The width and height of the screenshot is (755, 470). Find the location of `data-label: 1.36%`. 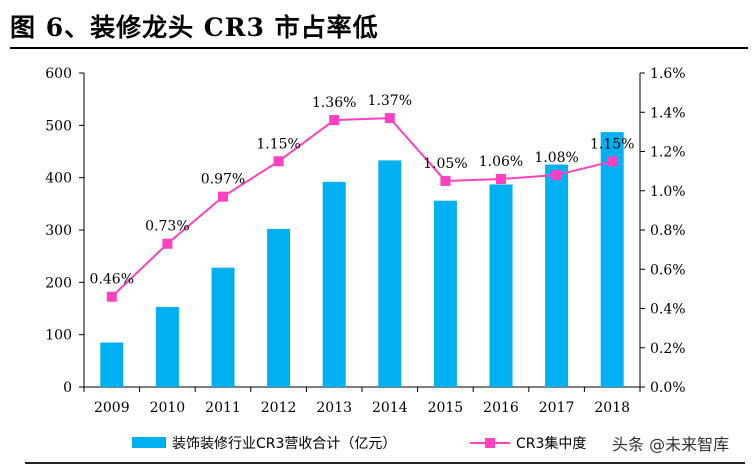

data-label: 1.36% is located at coordinates (334, 103).